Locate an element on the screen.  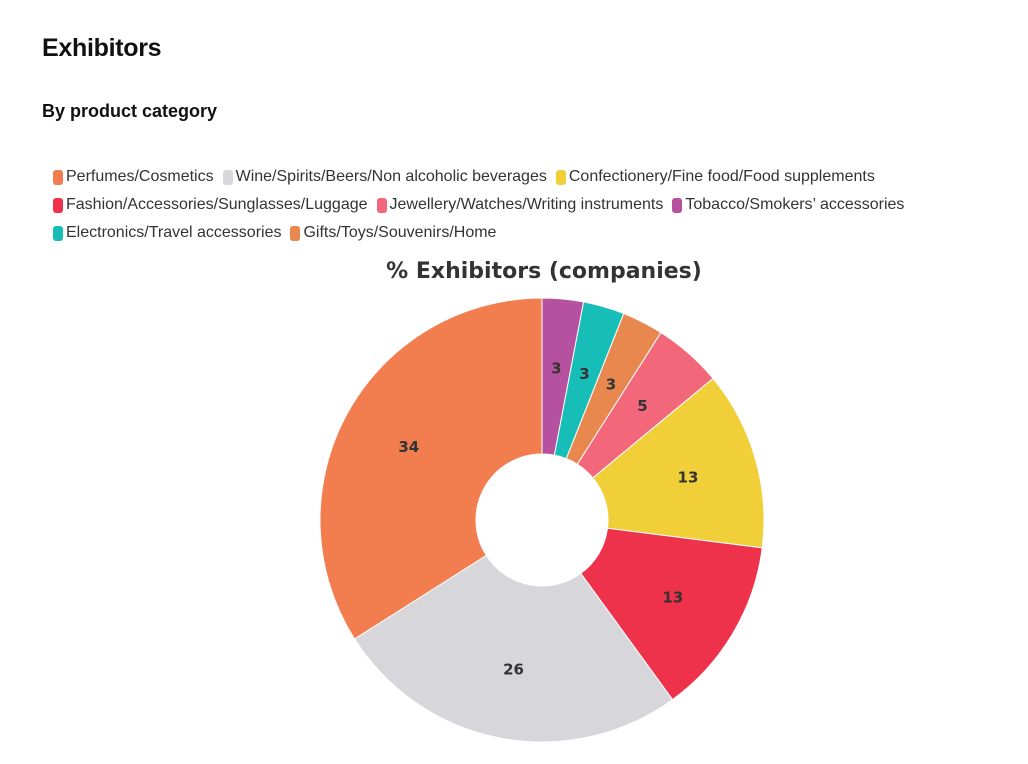
chart-title: % Exhibitors (companies) is located at coordinates (544, 271).